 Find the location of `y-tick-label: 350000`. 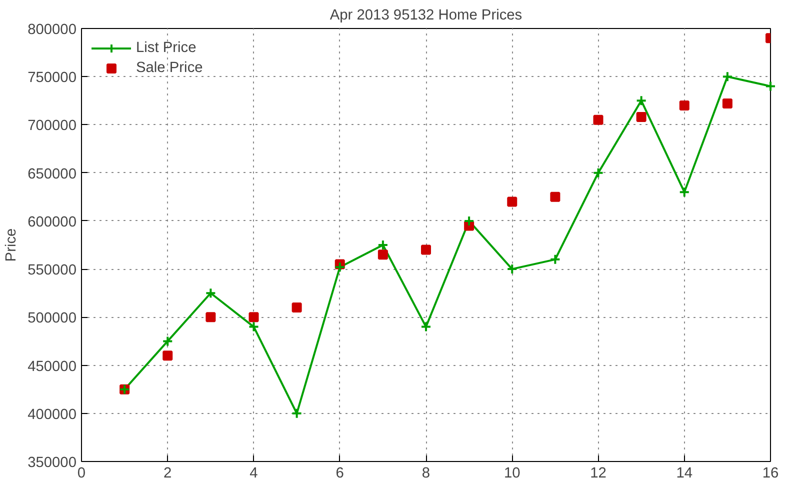

y-tick-label: 350000 is located at coordinates (52, 463).